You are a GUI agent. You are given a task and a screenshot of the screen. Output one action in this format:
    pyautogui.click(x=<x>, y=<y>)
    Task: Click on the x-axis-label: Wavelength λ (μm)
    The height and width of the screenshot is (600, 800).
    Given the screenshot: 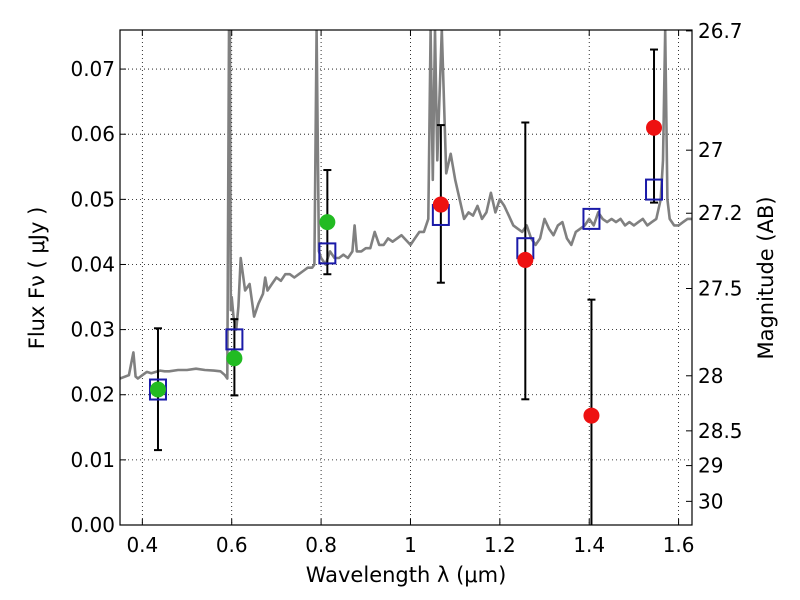 What is the action you would take?
    pyautogui.click(x=406, y=575)
    